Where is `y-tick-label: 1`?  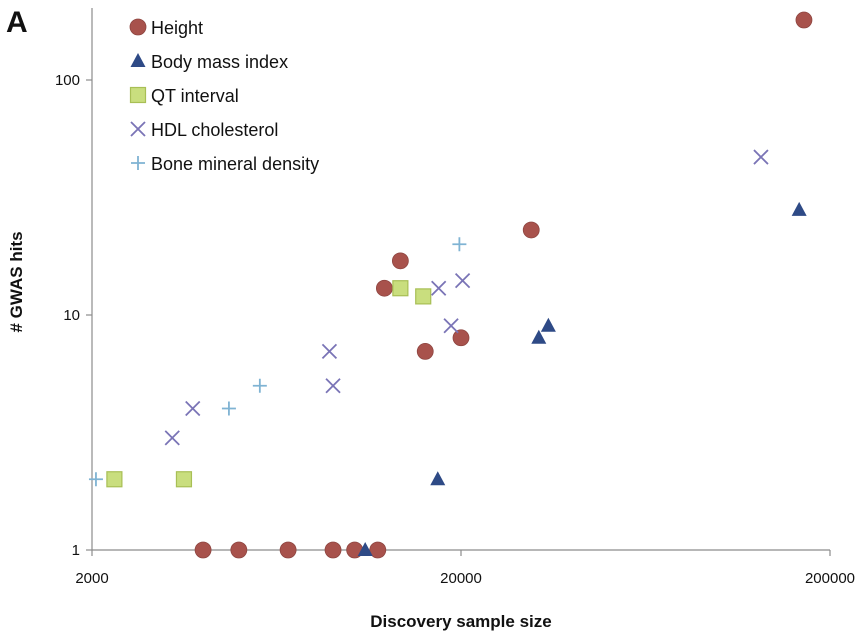
y-tick-label: 1 is located at coordinates (76, 550).